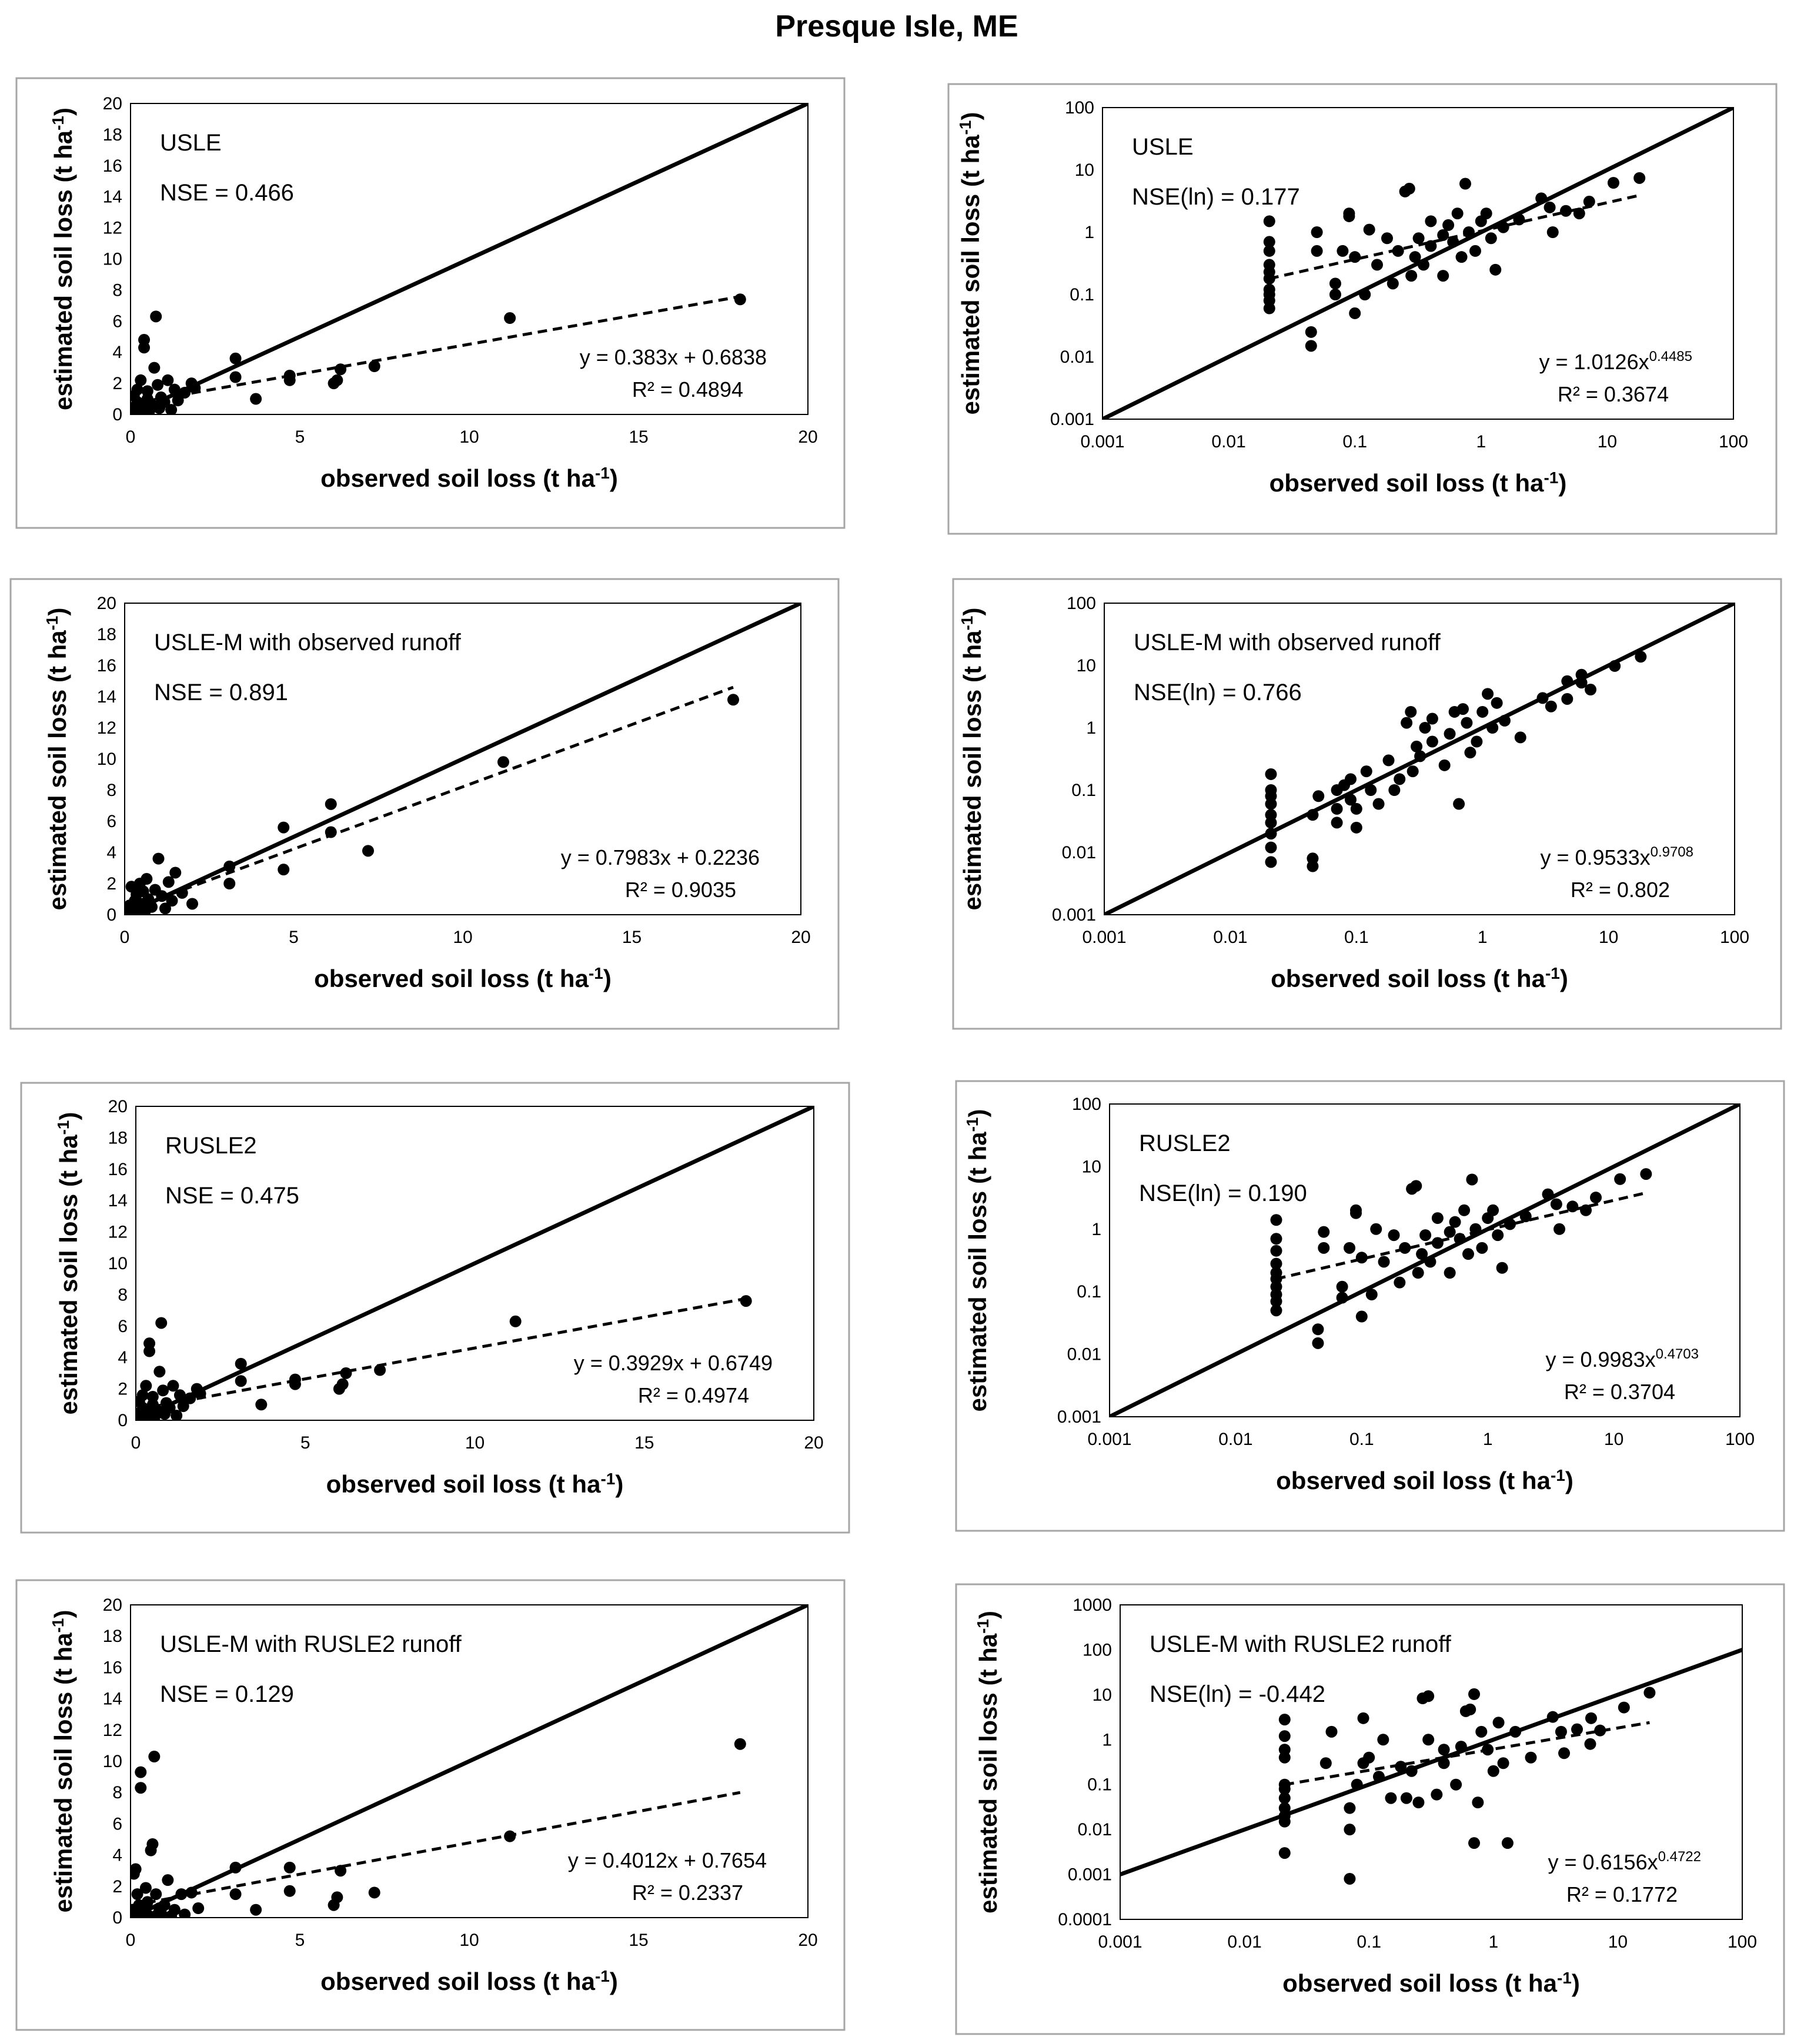  Describe the element at coordinates (673, 1363) in the screenshot. I see `equation-label: y = 0.3929x + 0.6749` at that location.